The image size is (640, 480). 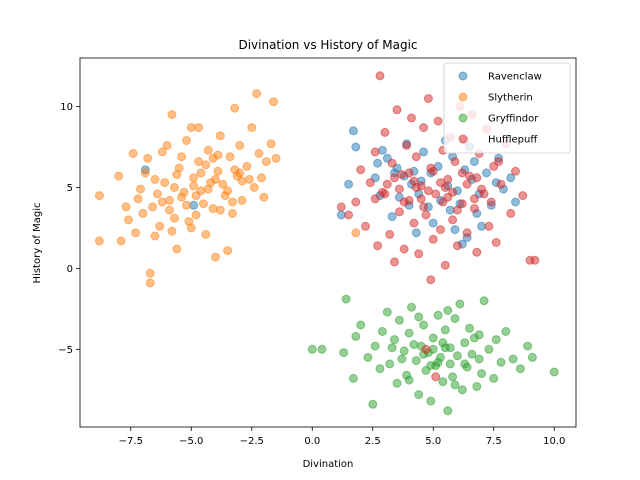 I want to click on legend-marker-ravenclaw, so click(x=463, y=76).